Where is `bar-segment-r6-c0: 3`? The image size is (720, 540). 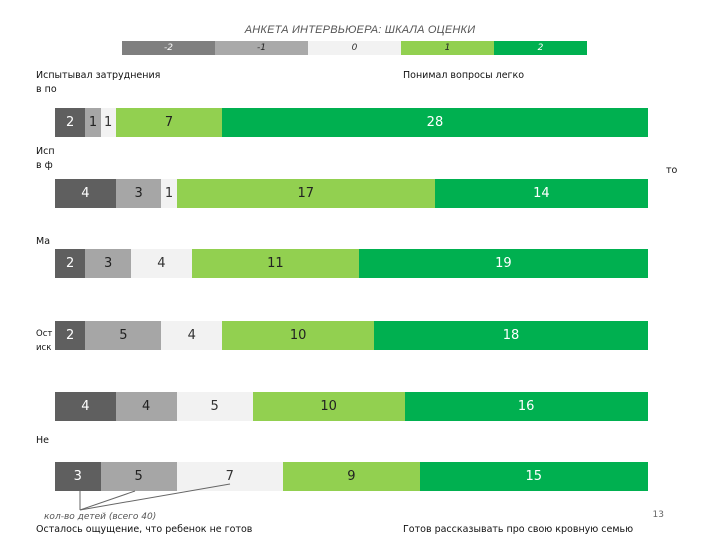 bar-segment-r6-c0: 3 is located at coordinates (78, 476).